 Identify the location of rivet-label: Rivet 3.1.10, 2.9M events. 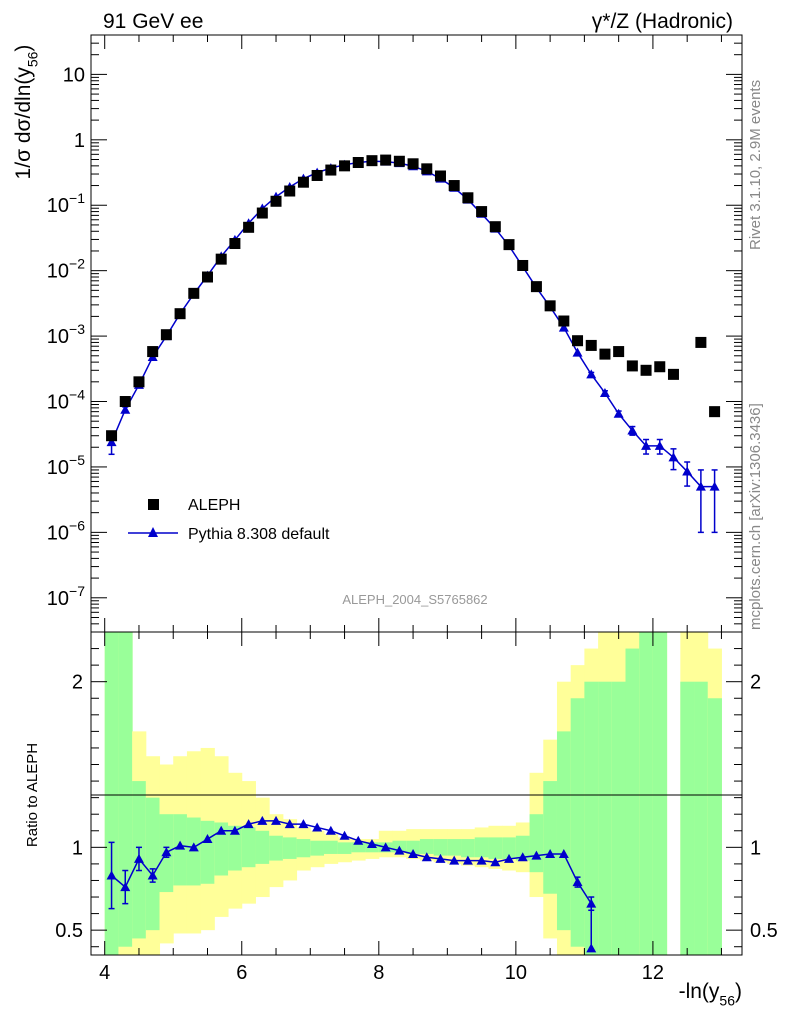
(755, 165).